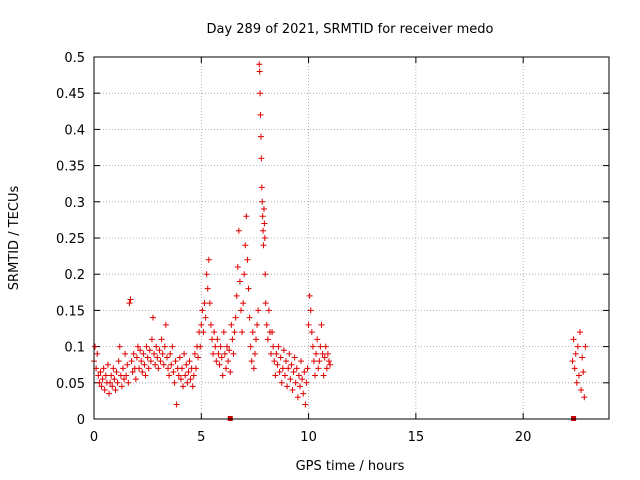  I want to click on y-tick-label: 0.2, so click(74, 275).